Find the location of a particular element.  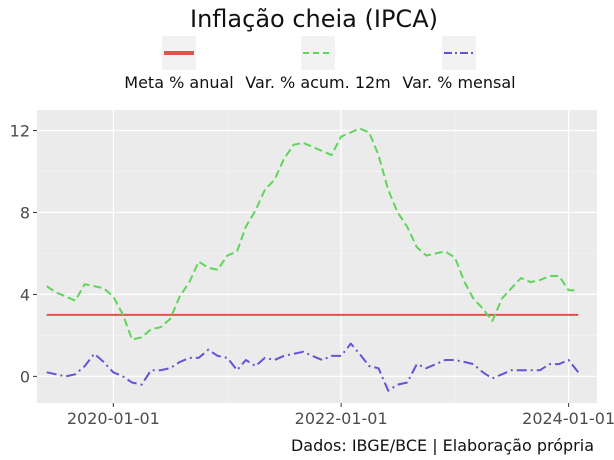

chart-title: Inflação cheia (IPCA) is located at coordinates (314, 19).